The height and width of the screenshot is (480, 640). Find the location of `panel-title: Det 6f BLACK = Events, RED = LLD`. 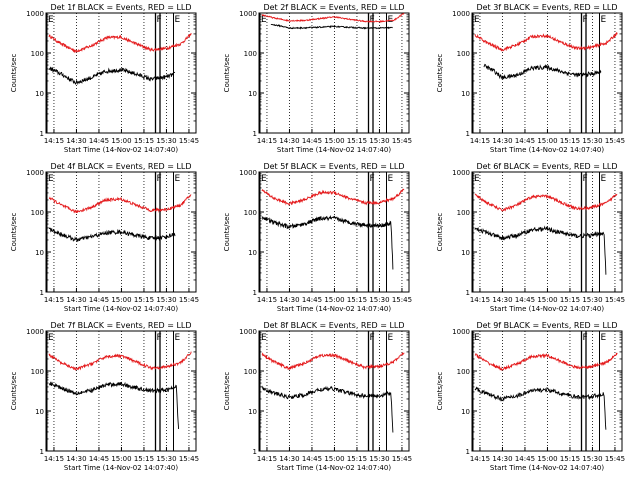

panel-title: Det 6f BLACK = Events, RED = LLD is located at coordinates (546, 166).